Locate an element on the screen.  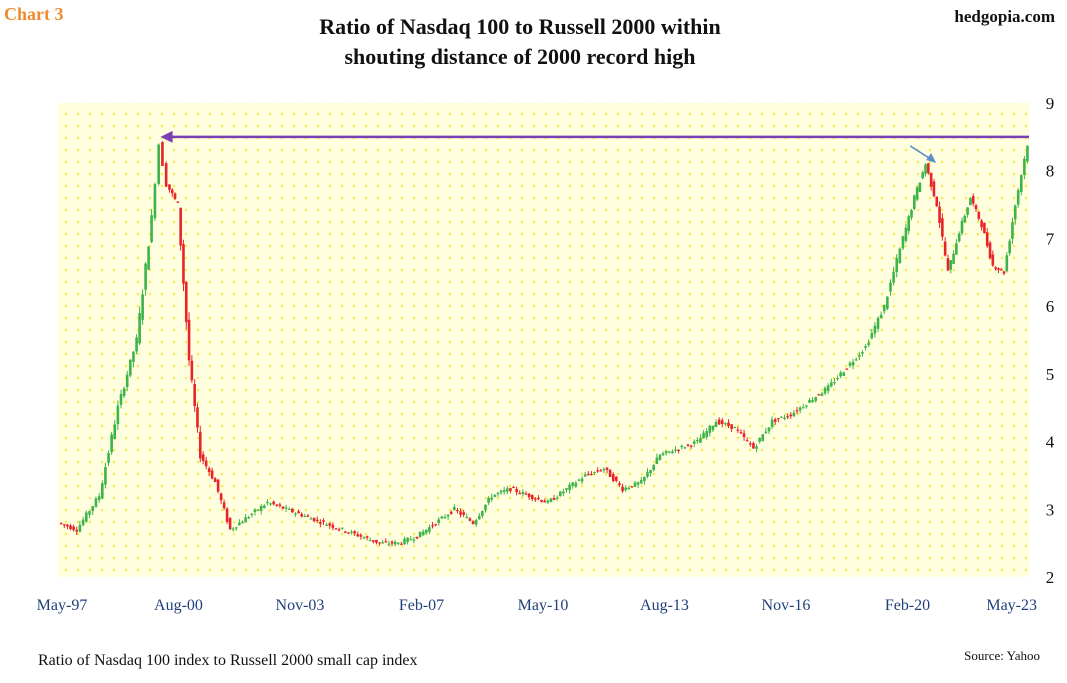
pointer-arrowhead is located at coordinates (931, 157).